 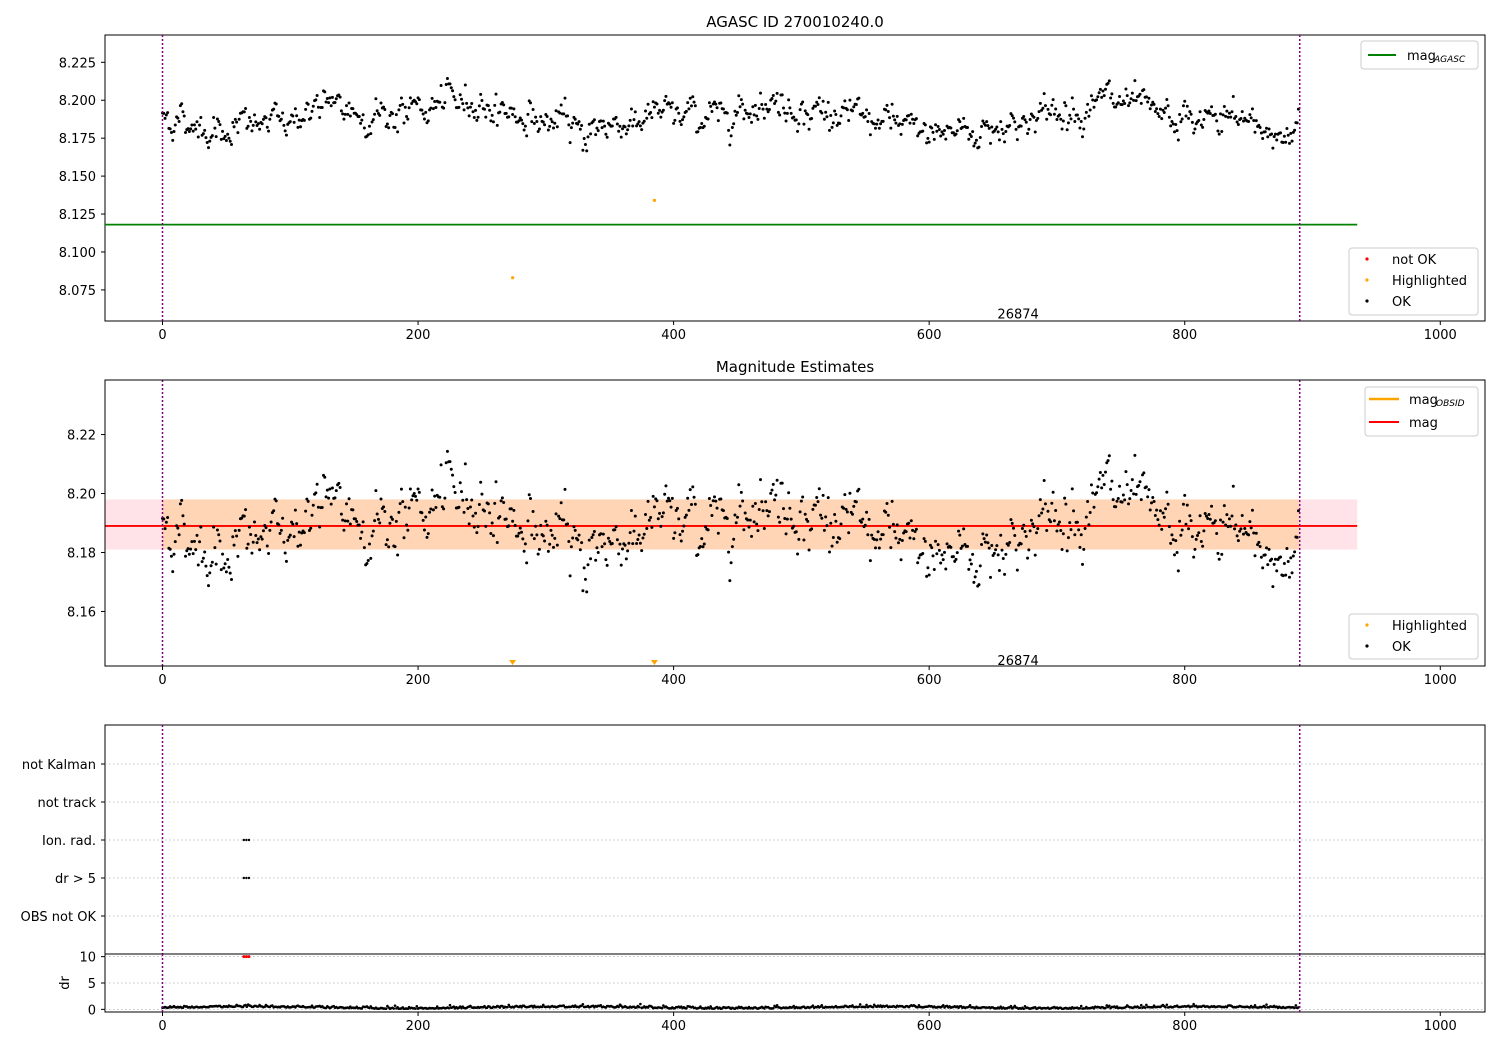 I want to click on y-tick-label: 8.18, so click(x=81, y=553).